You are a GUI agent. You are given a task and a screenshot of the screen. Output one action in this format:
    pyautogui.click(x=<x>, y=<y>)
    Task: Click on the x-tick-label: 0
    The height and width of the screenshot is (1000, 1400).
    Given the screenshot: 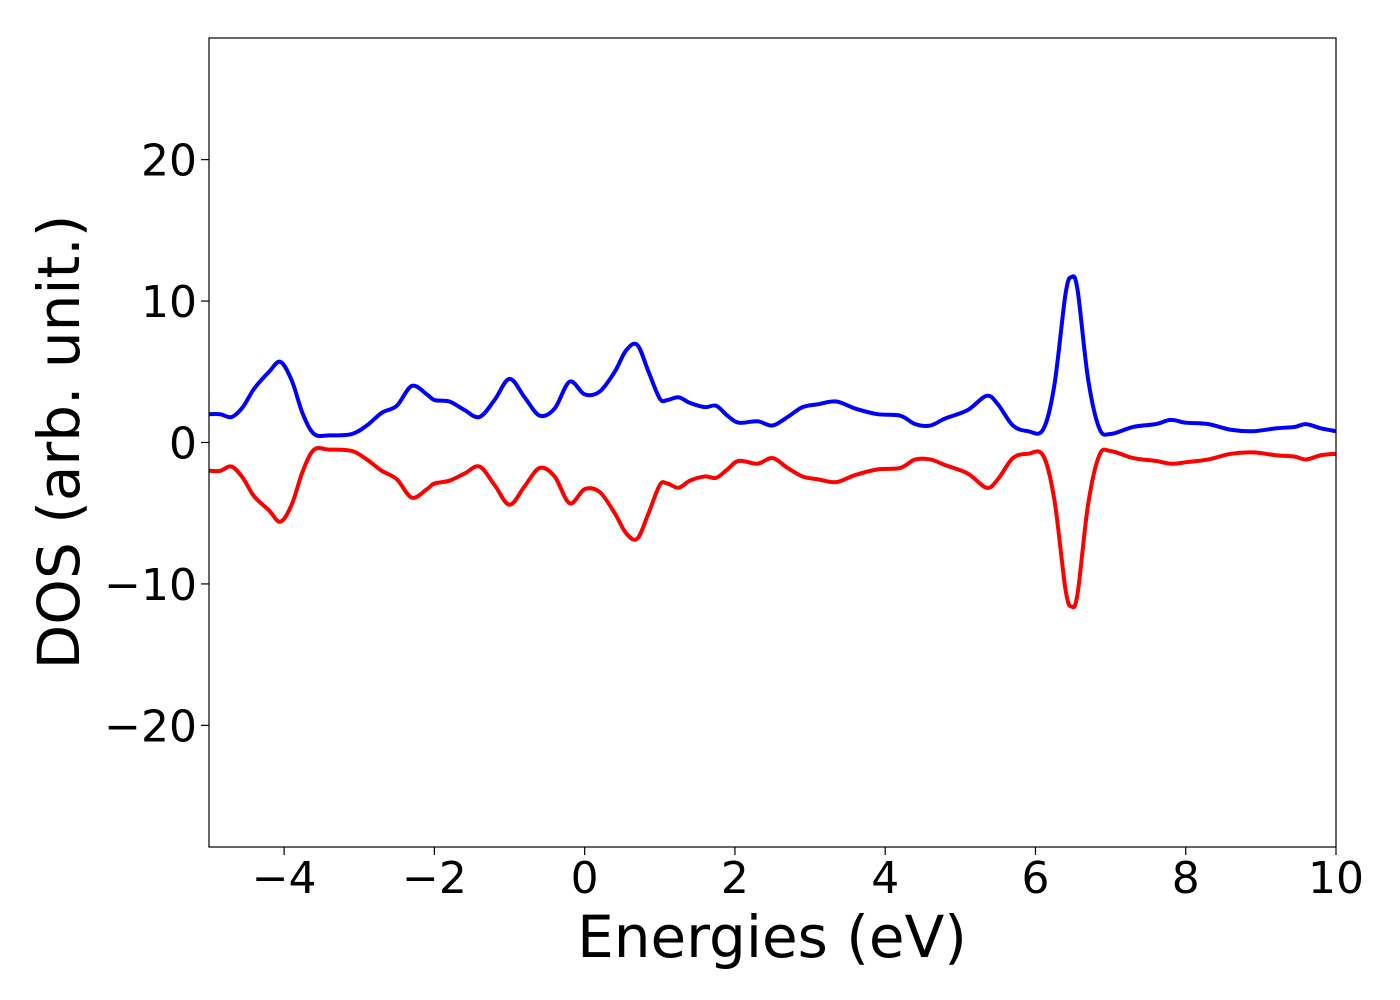 What is the action you would take?
    pyautogui.click(x=585, y=878)
    